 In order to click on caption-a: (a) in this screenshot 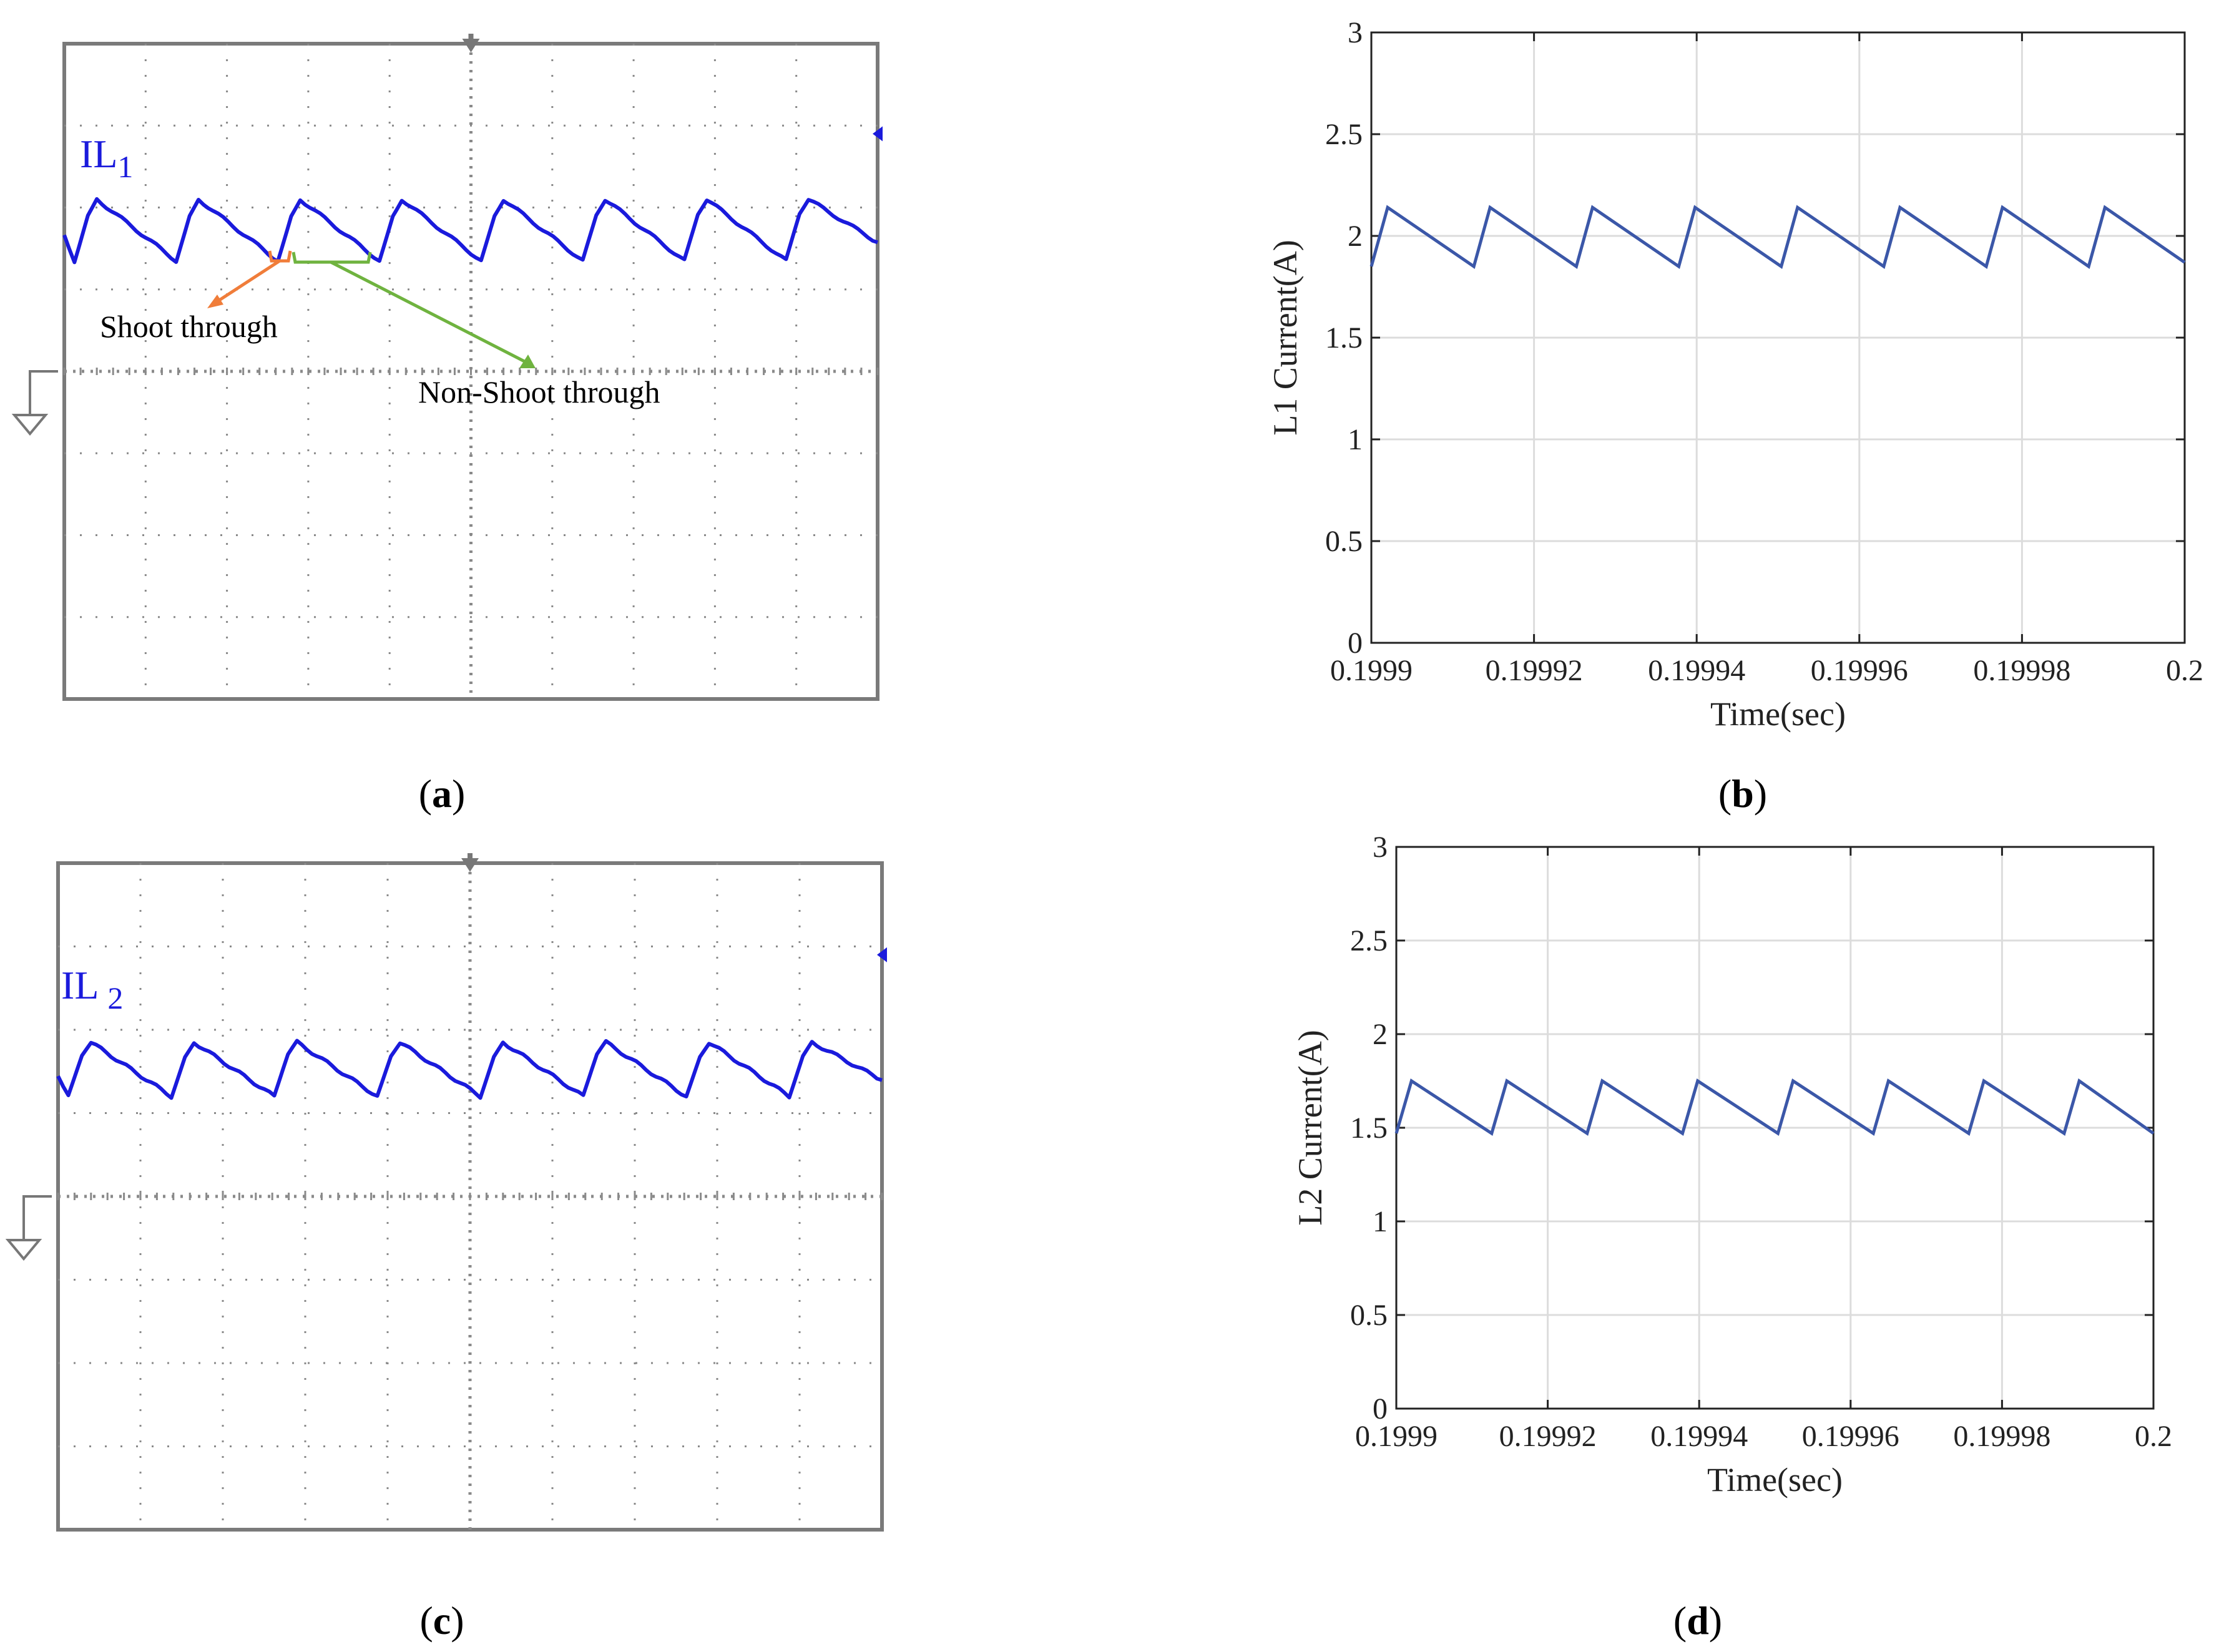, I will do `click(442, 793)`.